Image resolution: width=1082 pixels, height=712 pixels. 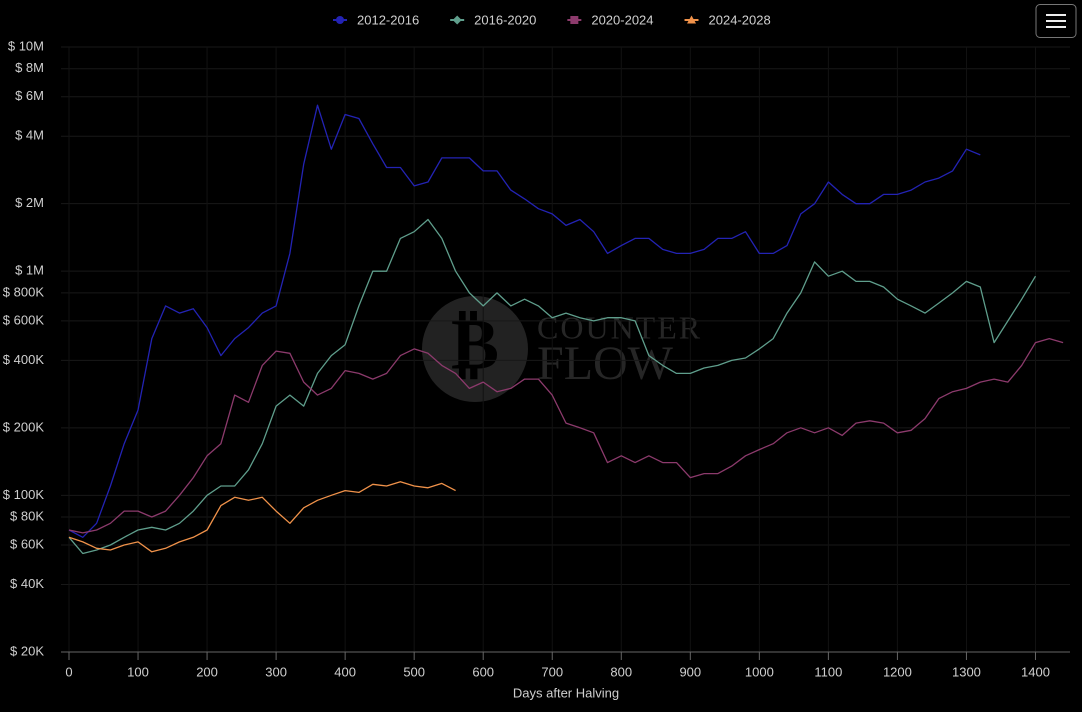 I want to click on x-tick-label: 300, so click(x=276, y=671).